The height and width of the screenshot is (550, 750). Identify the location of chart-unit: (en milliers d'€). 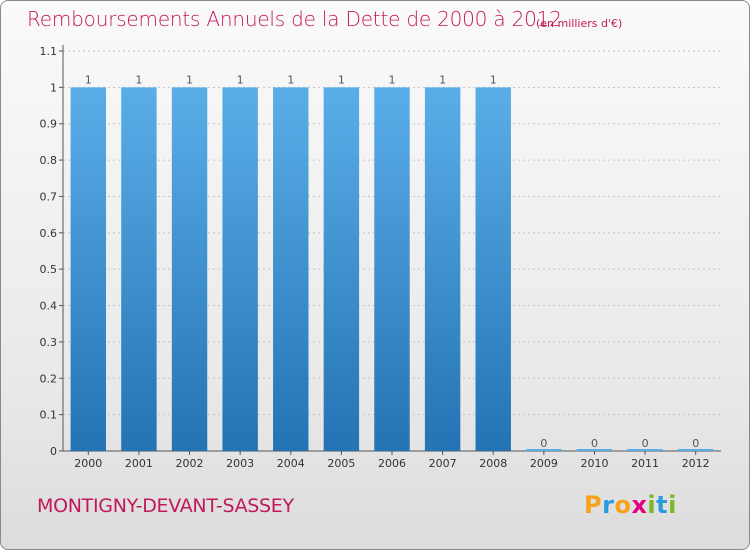
(579, 23).